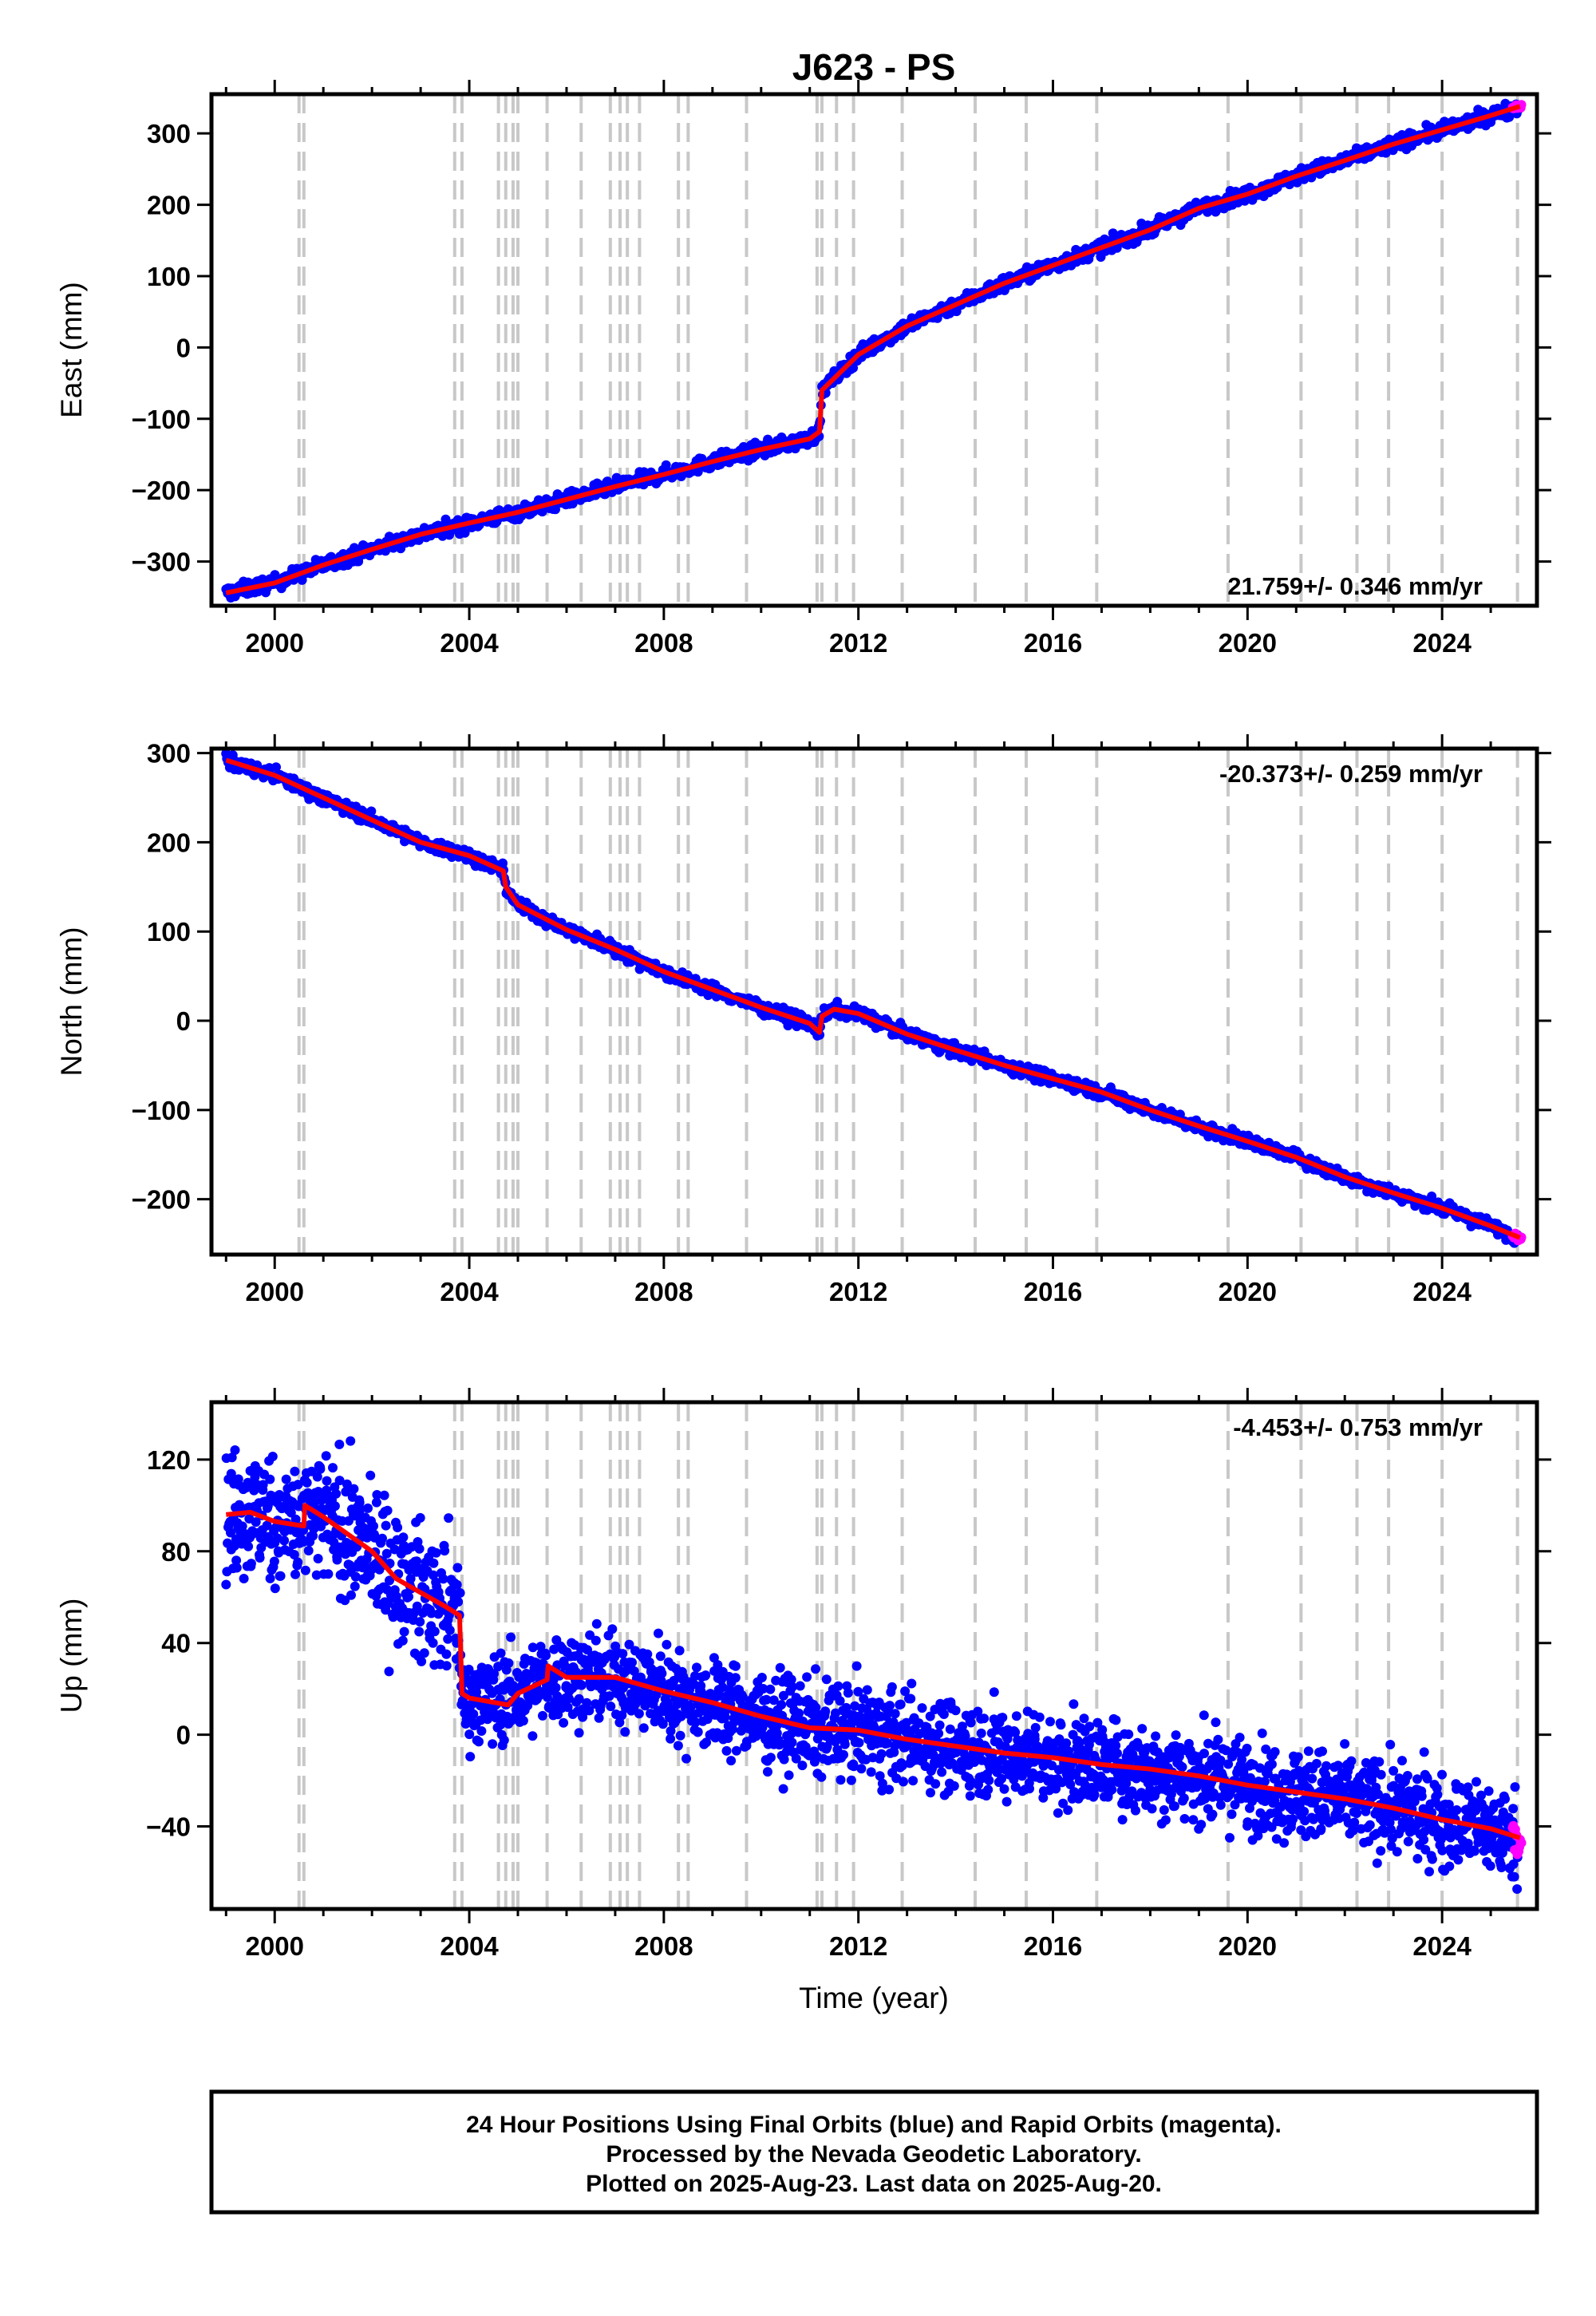 The image size is (1596, 2316). Describe the element at coordinates (183, 347) in the screenshot. I see `east-y-tick-label: 0` at that location.